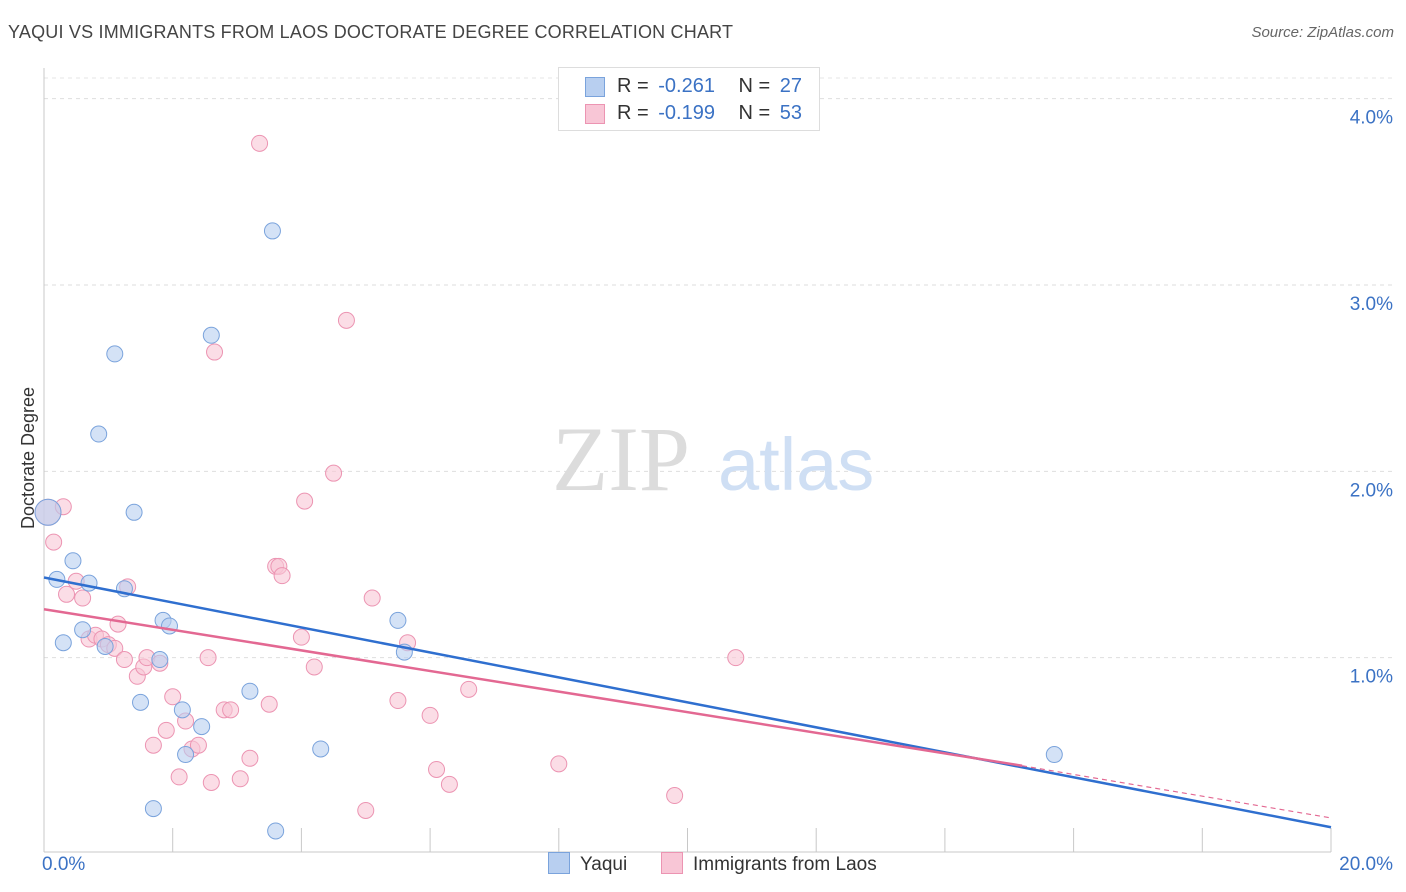 This screenshot has height=892, width=1406. I want to click on bottom-legend-label-yaqui: Yaqui, so click(604, 864).